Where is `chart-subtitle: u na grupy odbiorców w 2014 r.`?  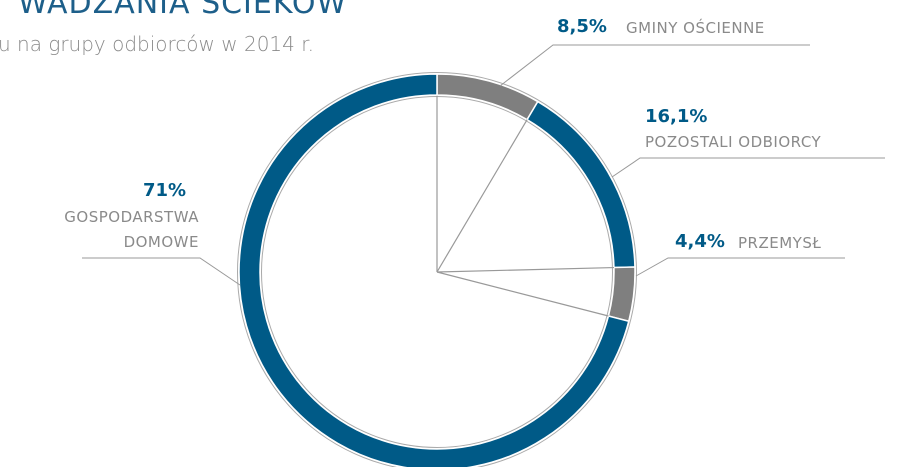 chart-subtitle: u na grupy odbiorców w 2014 r. is located at coordinates (157, 44).